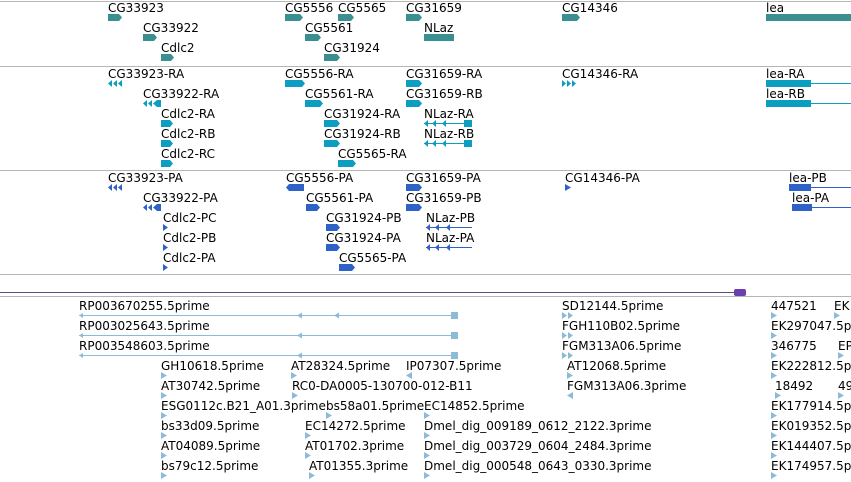 The width and height of the screenshot is (851, 482). I want to click on transcript-label: NLaz-RA, so click(449, 114).